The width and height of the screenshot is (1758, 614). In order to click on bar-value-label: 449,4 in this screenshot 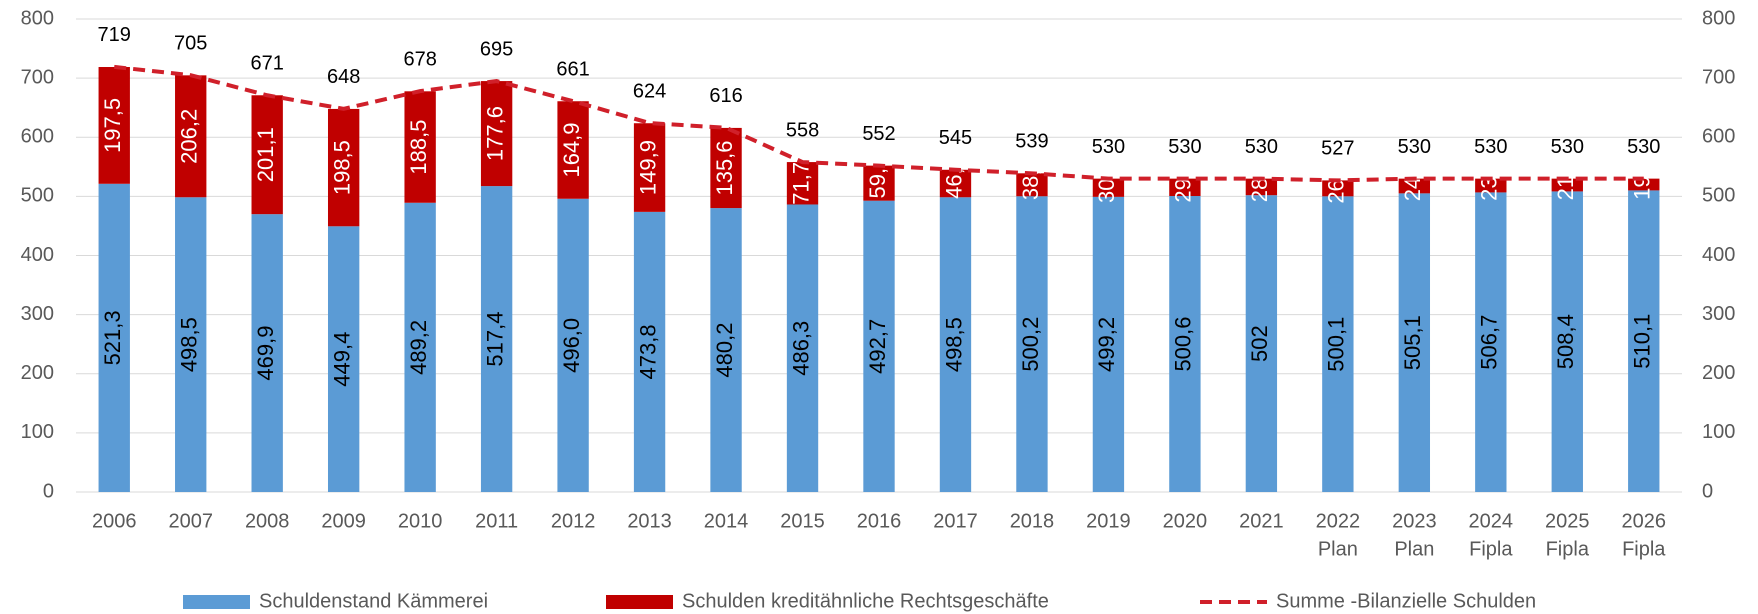, I will do `click(341, 359)`.